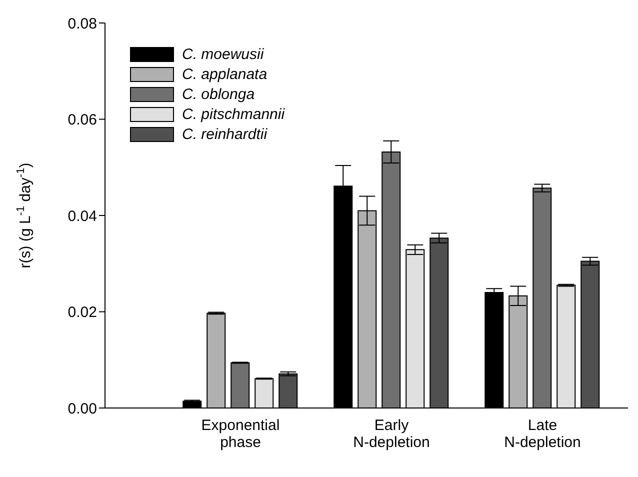 This screenshot has height=477, width=638. Describe the element at coordinates (223, 54) in the screenshot. I see `legend-label: C. moewusii` at that location.